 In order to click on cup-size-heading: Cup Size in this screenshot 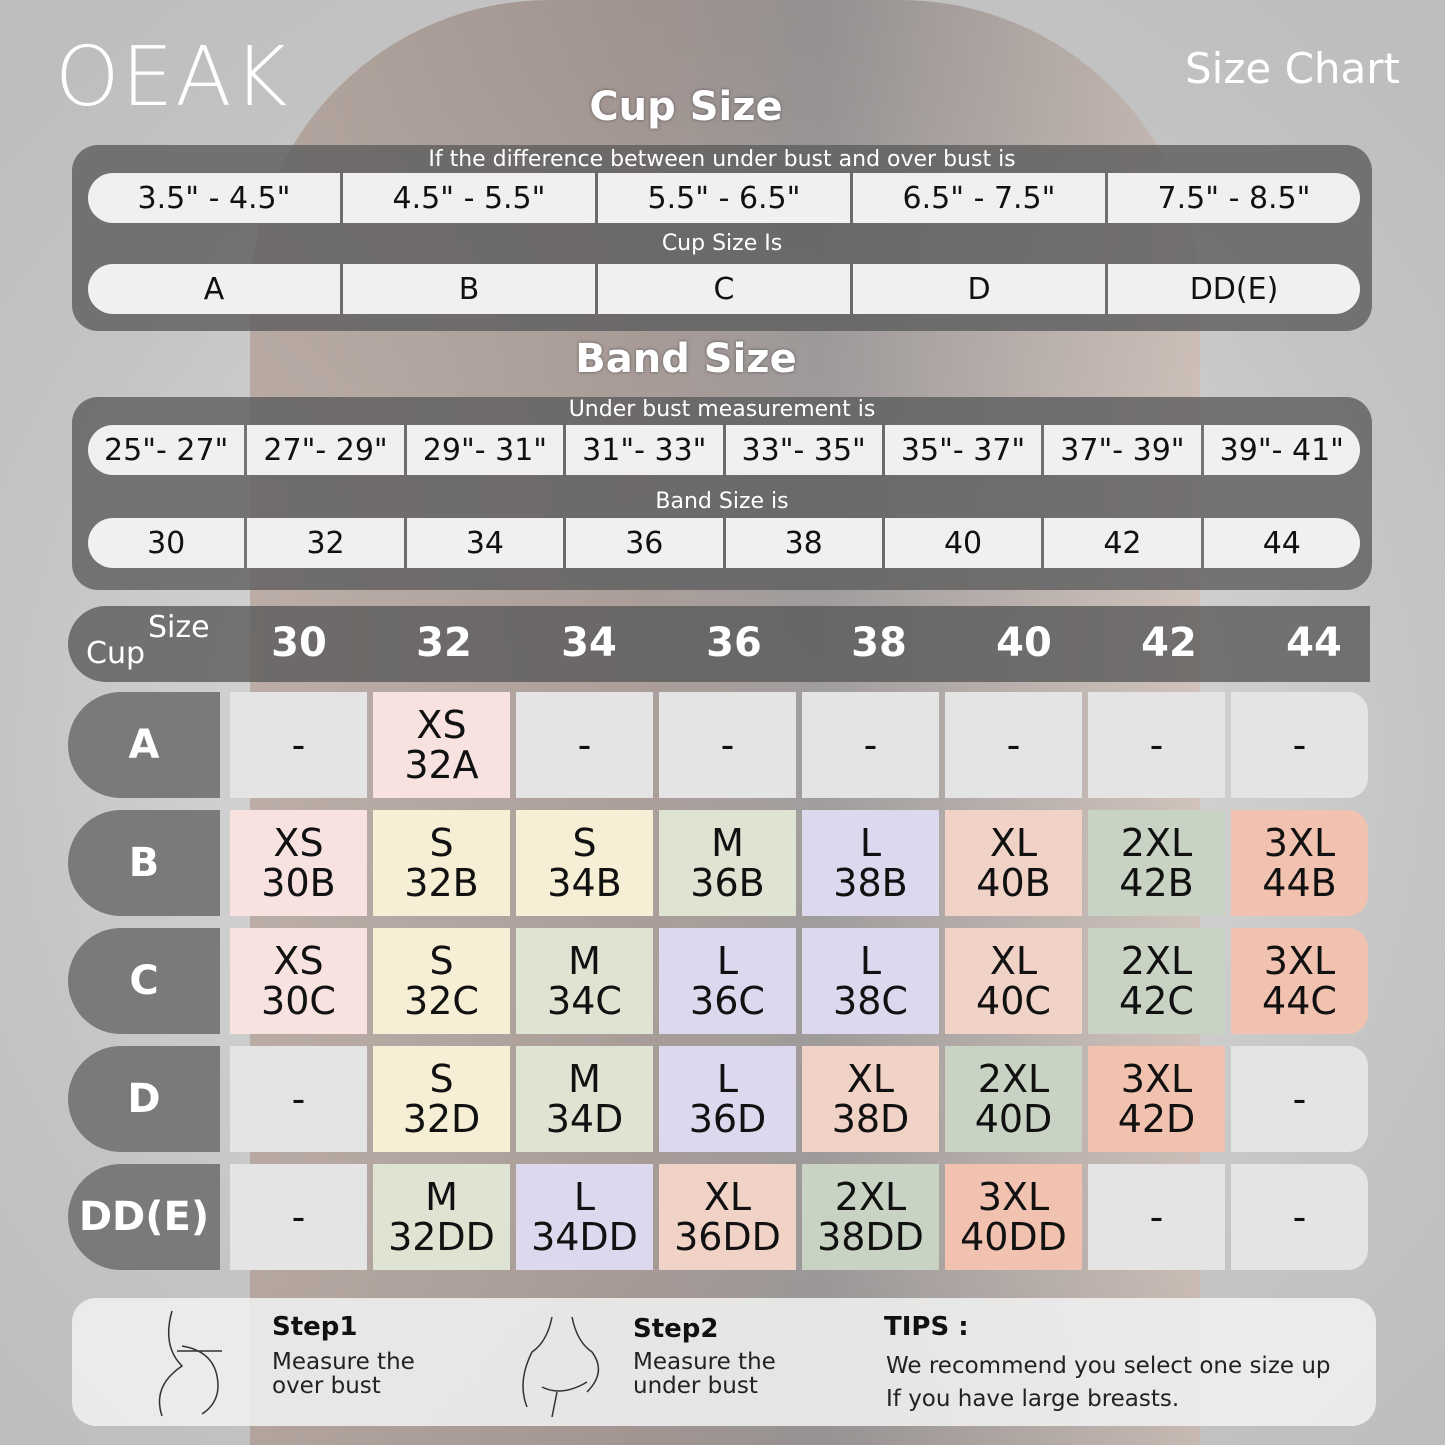, I will do `click(686, 107)`.